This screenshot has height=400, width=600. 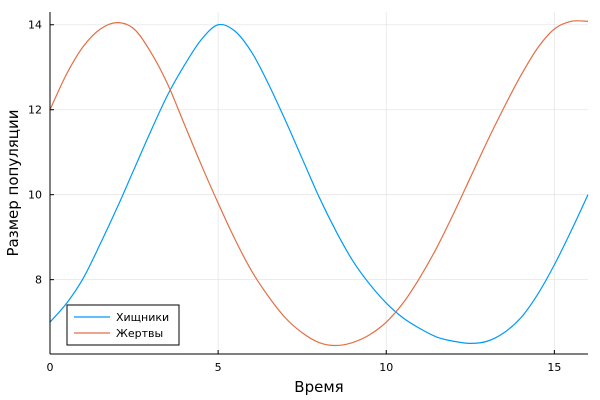 I want to click on y-tick-label: 12, so click(x=35, y=110).